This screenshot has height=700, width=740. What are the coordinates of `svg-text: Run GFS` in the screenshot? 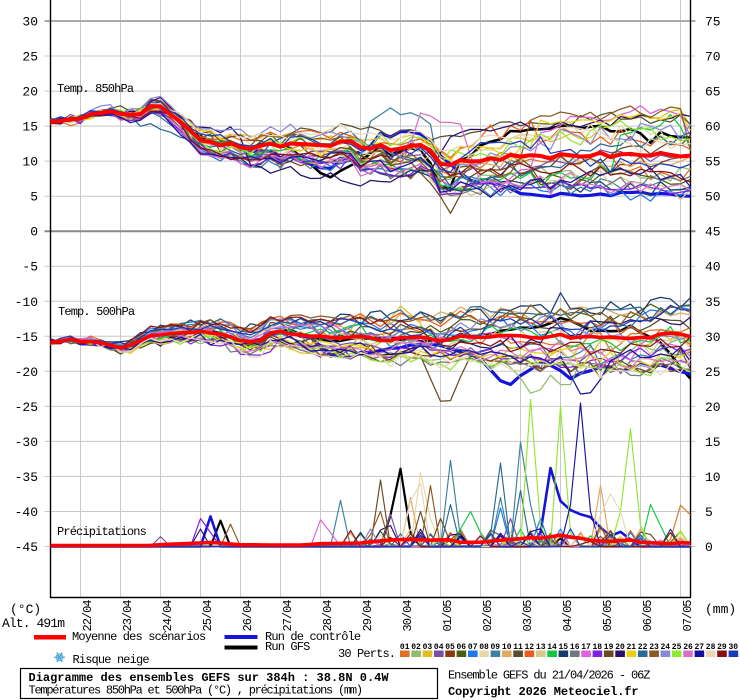 It's located at (287, 647).